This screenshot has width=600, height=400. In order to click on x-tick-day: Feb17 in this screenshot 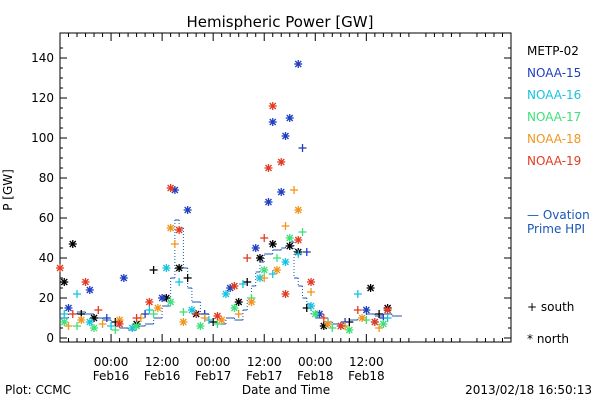, I will do `click(264, 376)`.